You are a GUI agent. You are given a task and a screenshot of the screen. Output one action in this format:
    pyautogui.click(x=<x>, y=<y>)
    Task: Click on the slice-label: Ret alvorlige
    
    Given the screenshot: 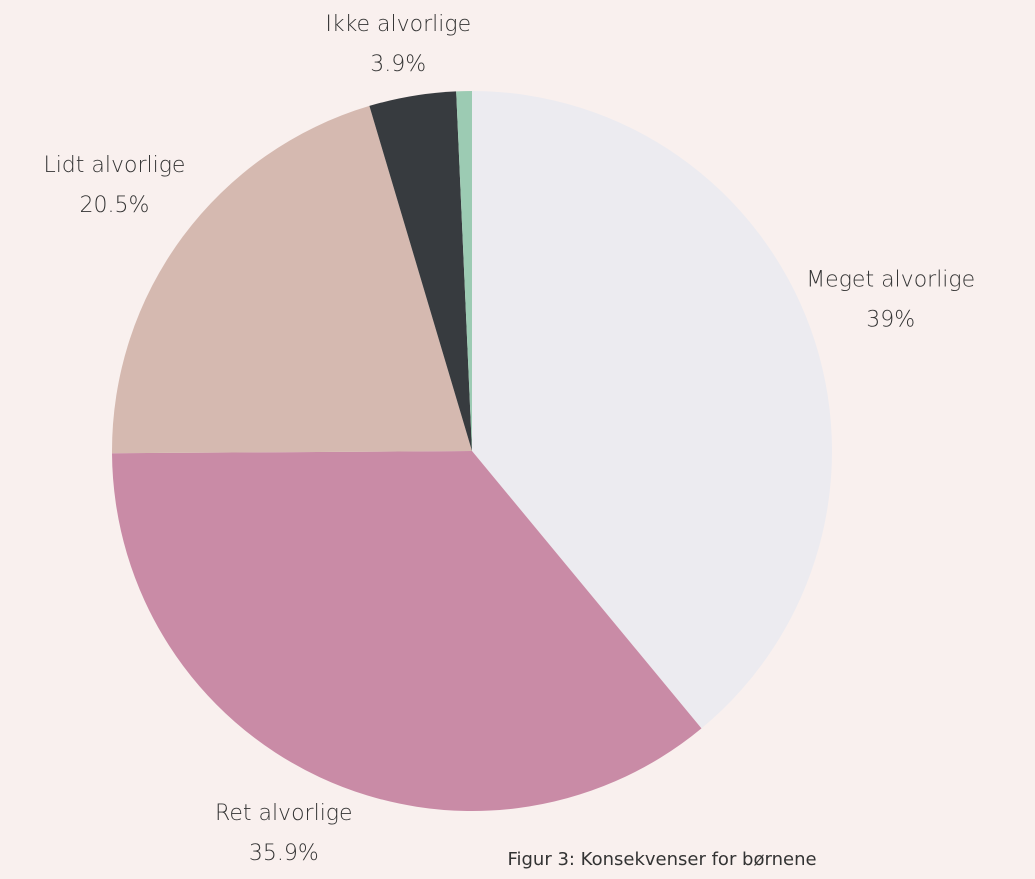 What is the action you would take?
    pyautogui.click(x=284, y=813)
    